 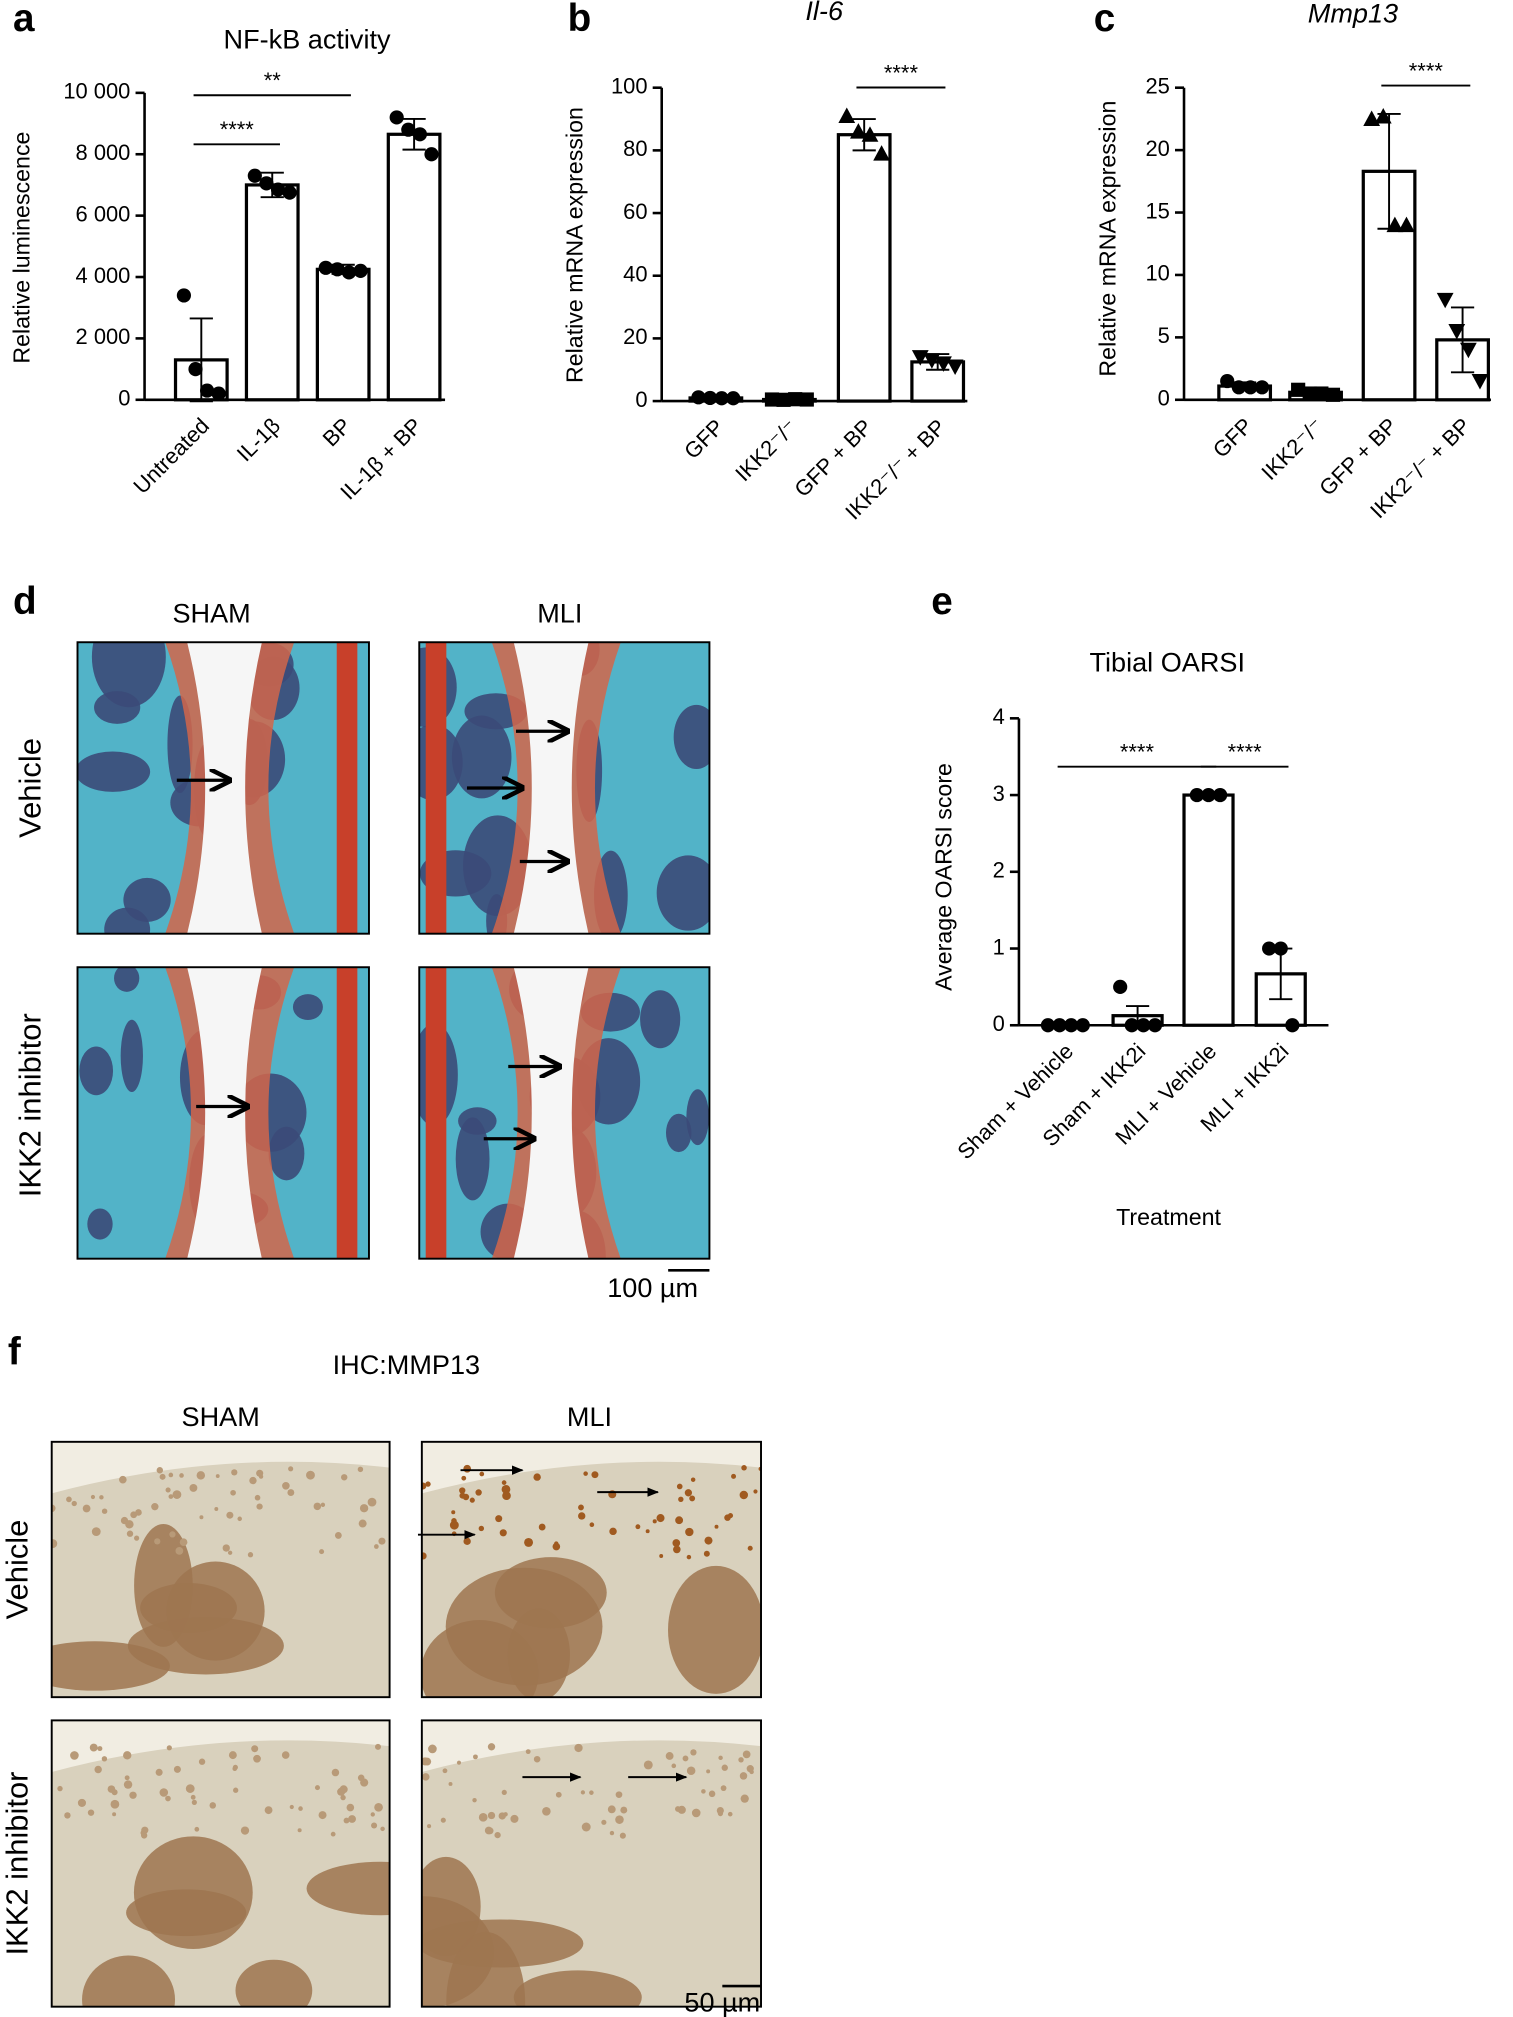 What do you see at coordinates (1157, 148) in the screenshot?
I see `y-tick-label: 20` at bounding box center [1157, 148].